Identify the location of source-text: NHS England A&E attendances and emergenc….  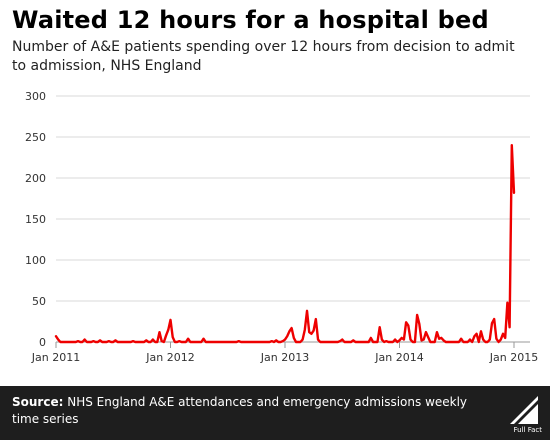
(240, 410).